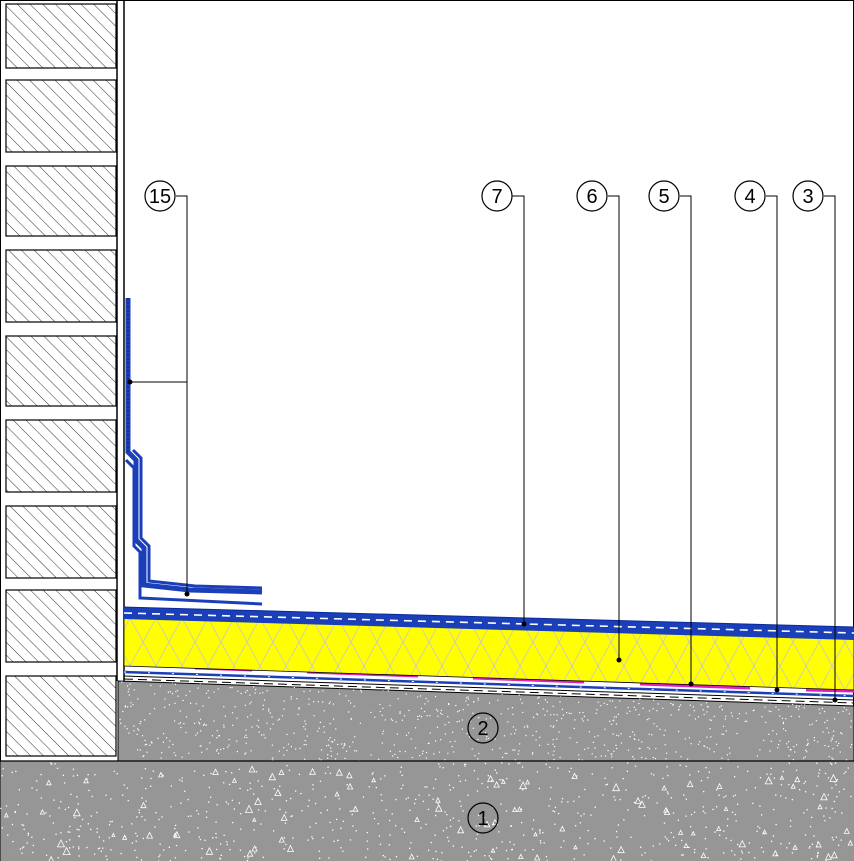  What do you see at coordinates (488, 654) in the screenshot?
I see `insulation-layer` at bounding box center [488, 654].